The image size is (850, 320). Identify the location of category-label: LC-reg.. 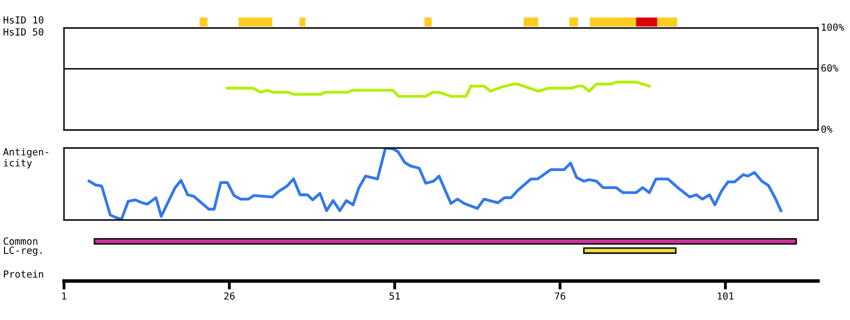
(23, 251).